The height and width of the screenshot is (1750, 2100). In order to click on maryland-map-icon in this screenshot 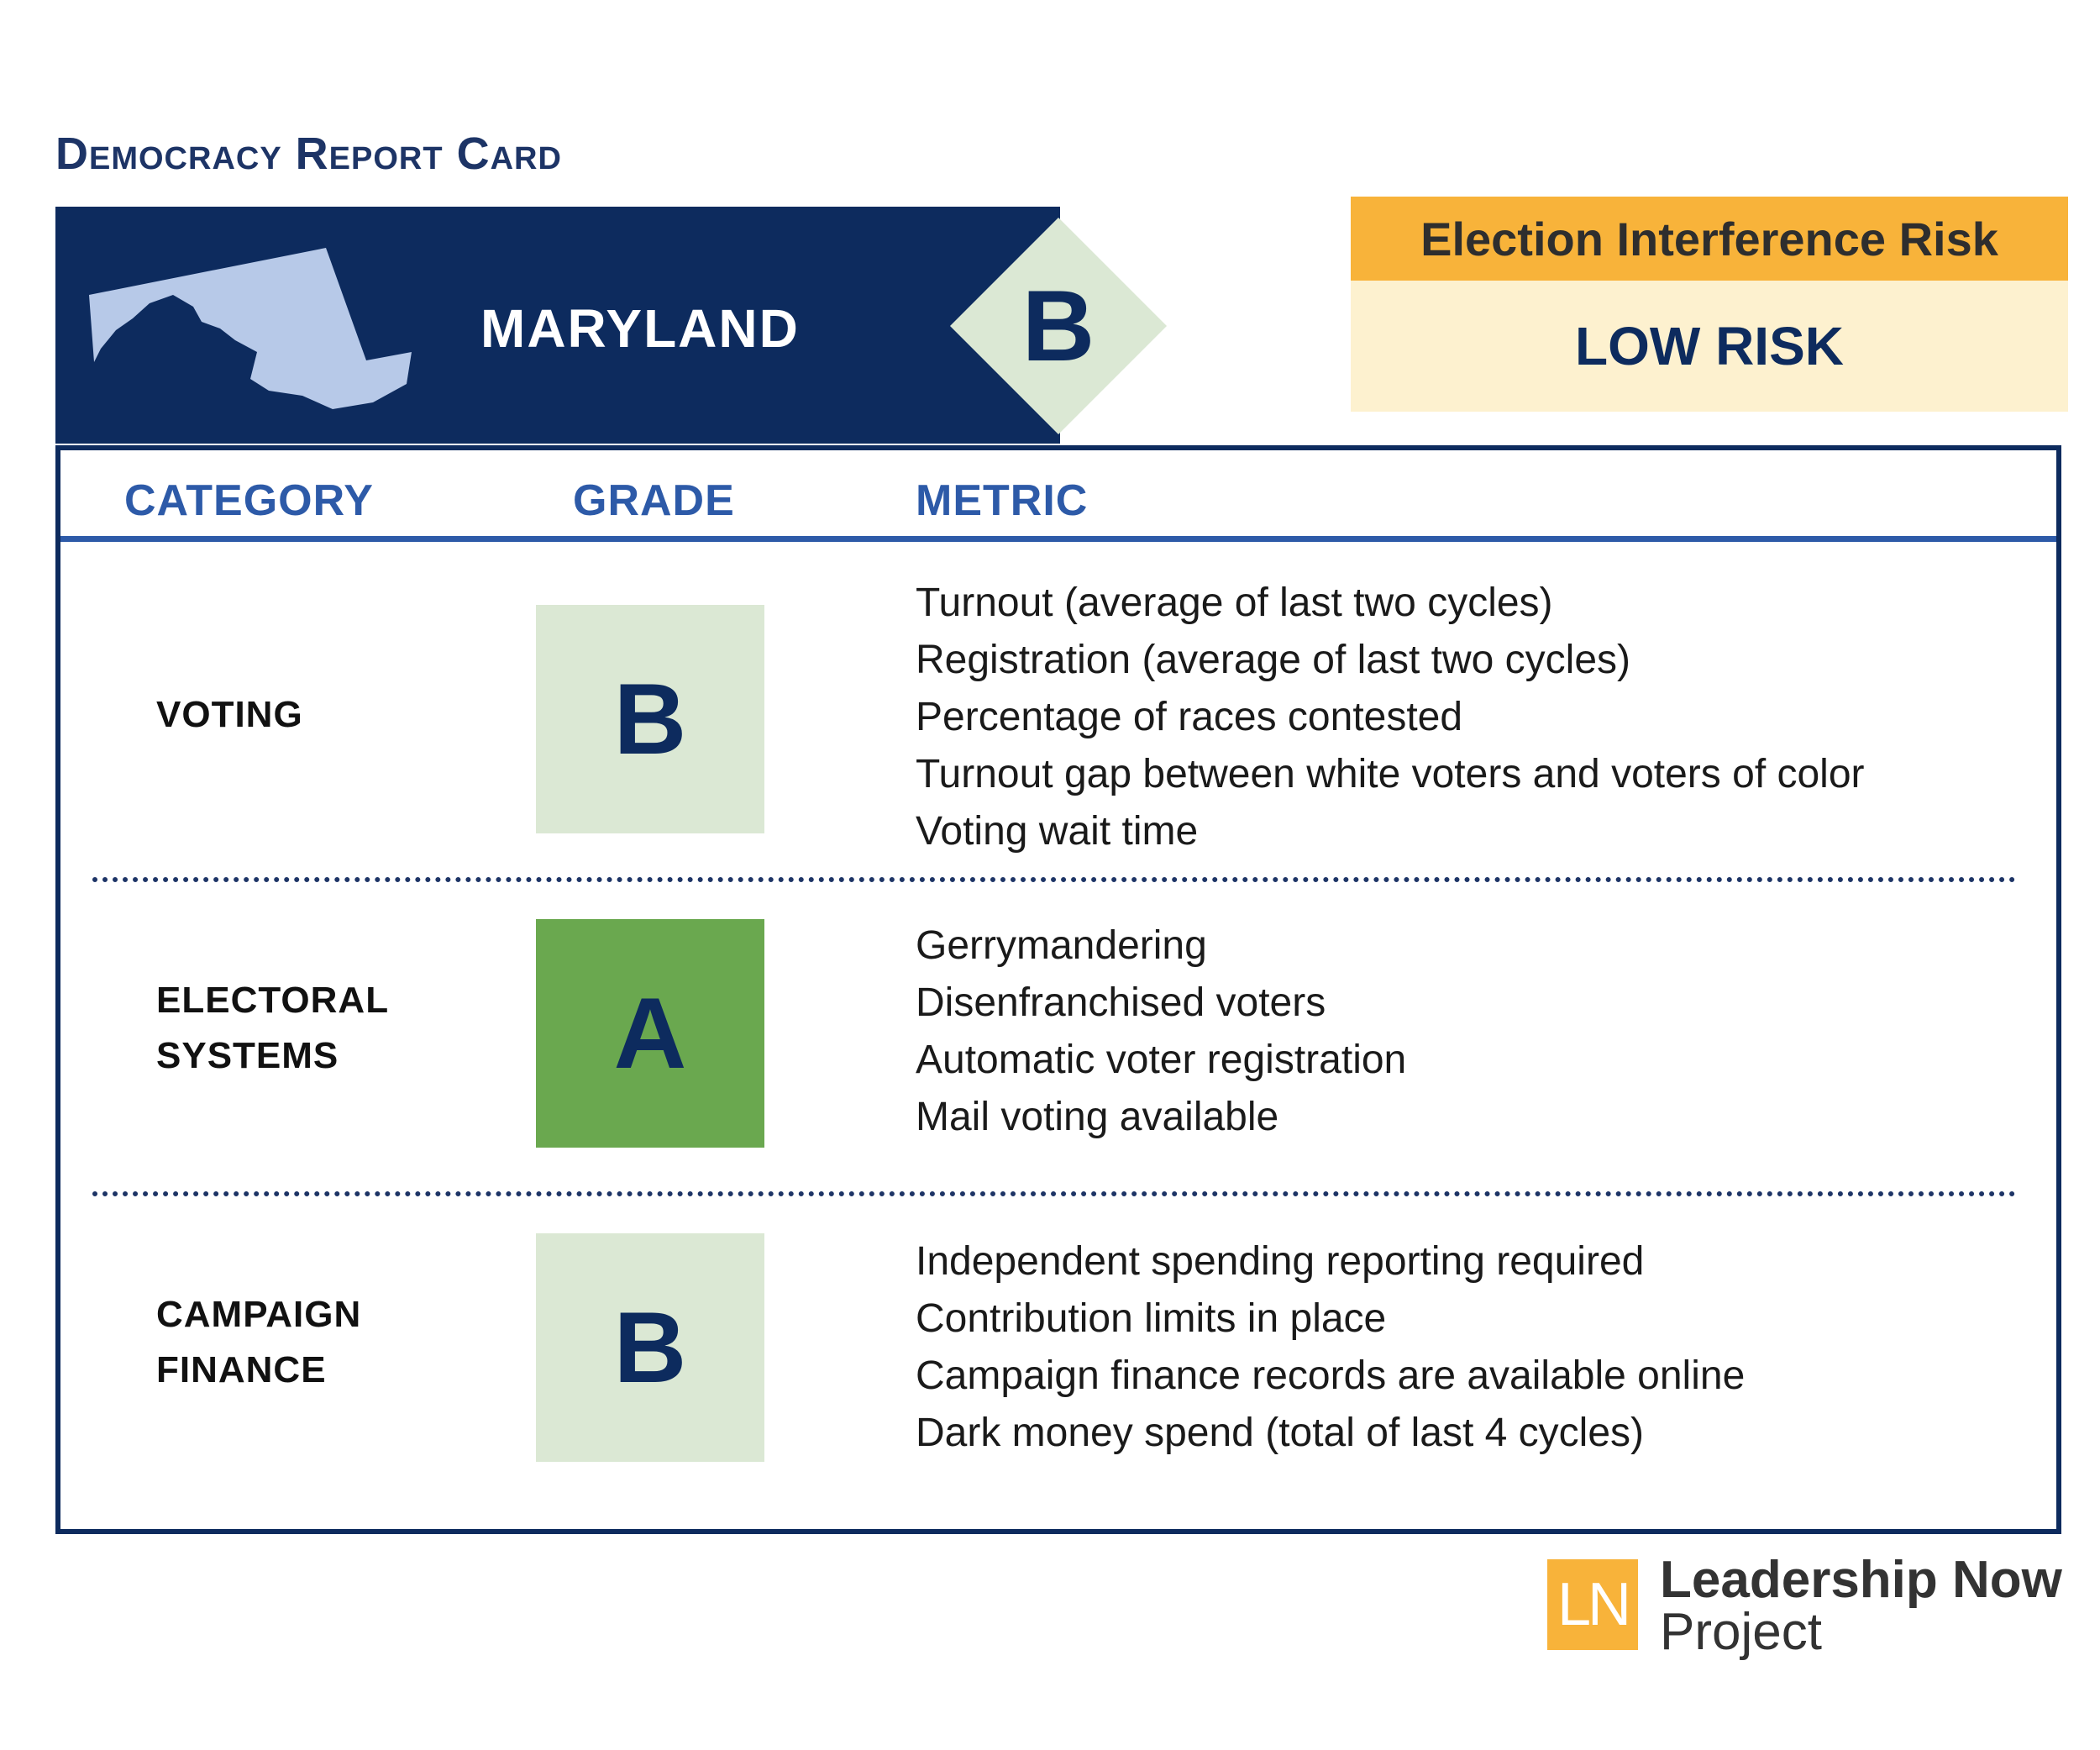, I will do `click(250, 328)`.